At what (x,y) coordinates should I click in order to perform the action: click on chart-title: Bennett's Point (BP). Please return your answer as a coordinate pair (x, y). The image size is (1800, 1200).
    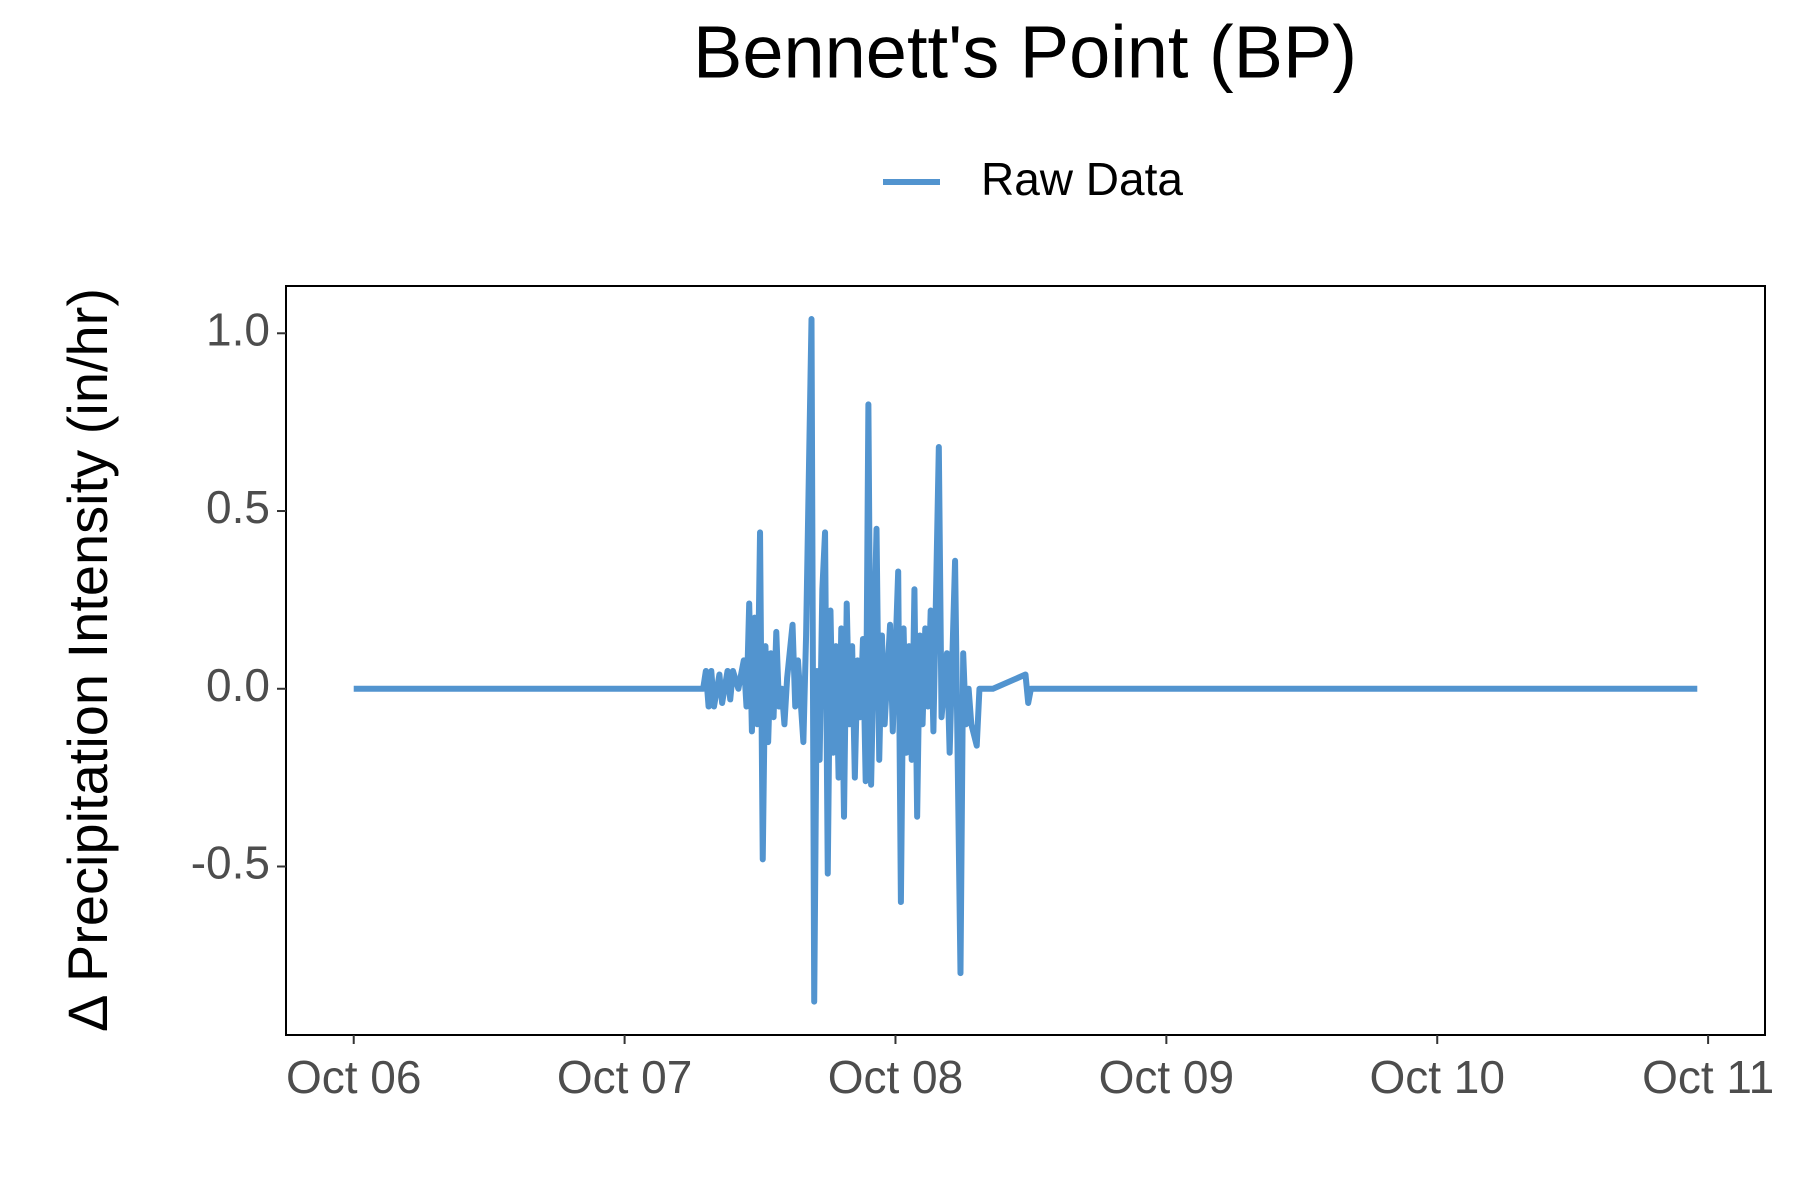
    Looking at the image, I should click on (1025, 52).